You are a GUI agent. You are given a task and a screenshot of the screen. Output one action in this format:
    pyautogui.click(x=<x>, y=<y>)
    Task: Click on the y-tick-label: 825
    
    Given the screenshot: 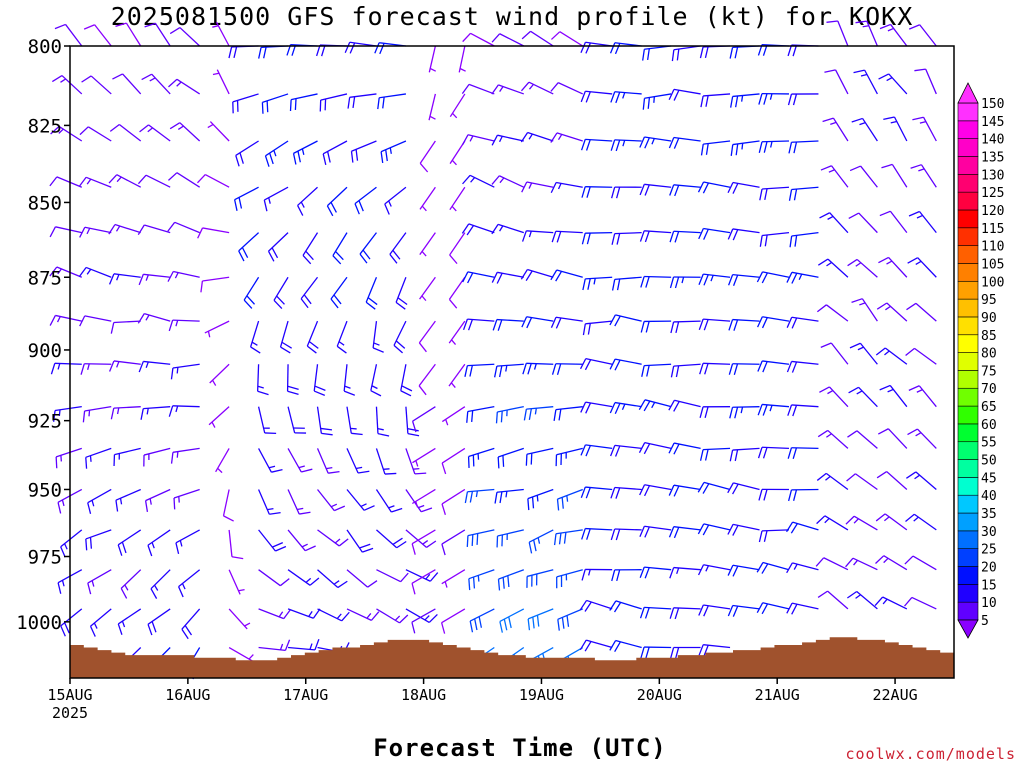 What is the action you would take?
    pyautogui.click(x=45, y=126)
    